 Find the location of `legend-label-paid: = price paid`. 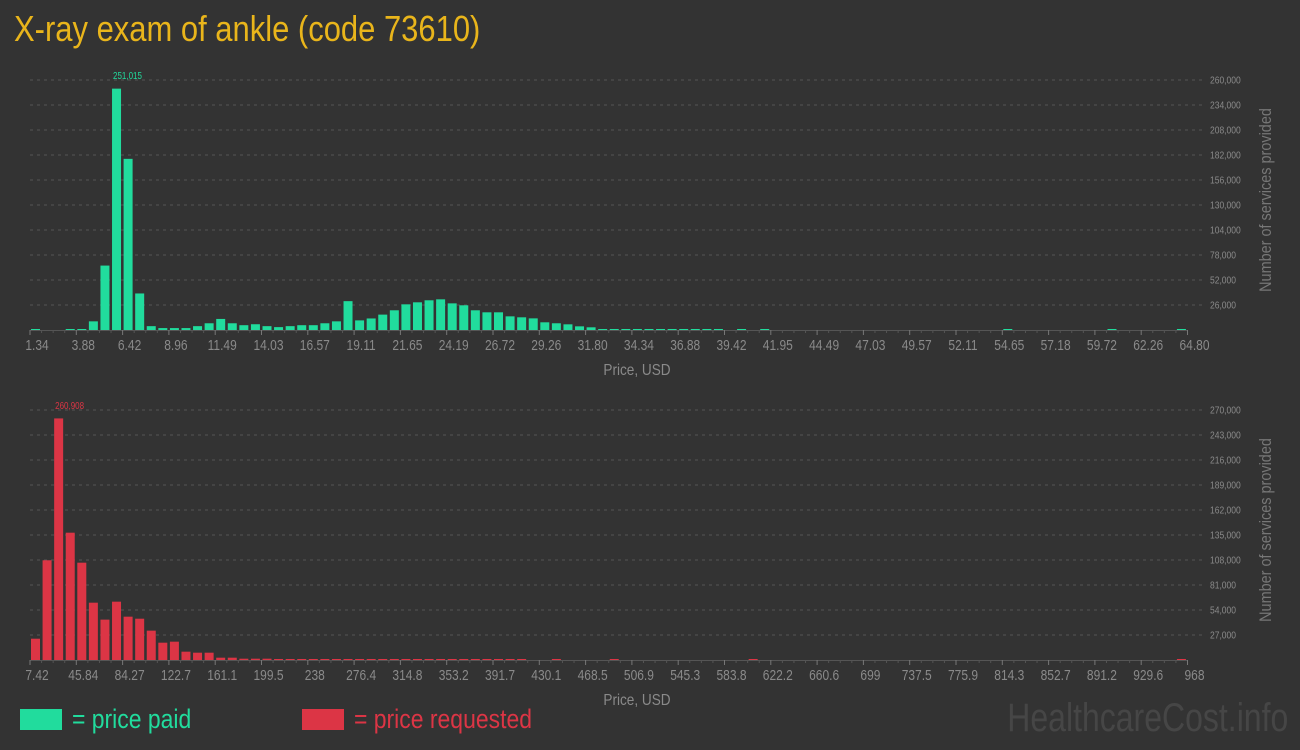

legend-label-paid: = price paid is located at coordinates (132, 719).